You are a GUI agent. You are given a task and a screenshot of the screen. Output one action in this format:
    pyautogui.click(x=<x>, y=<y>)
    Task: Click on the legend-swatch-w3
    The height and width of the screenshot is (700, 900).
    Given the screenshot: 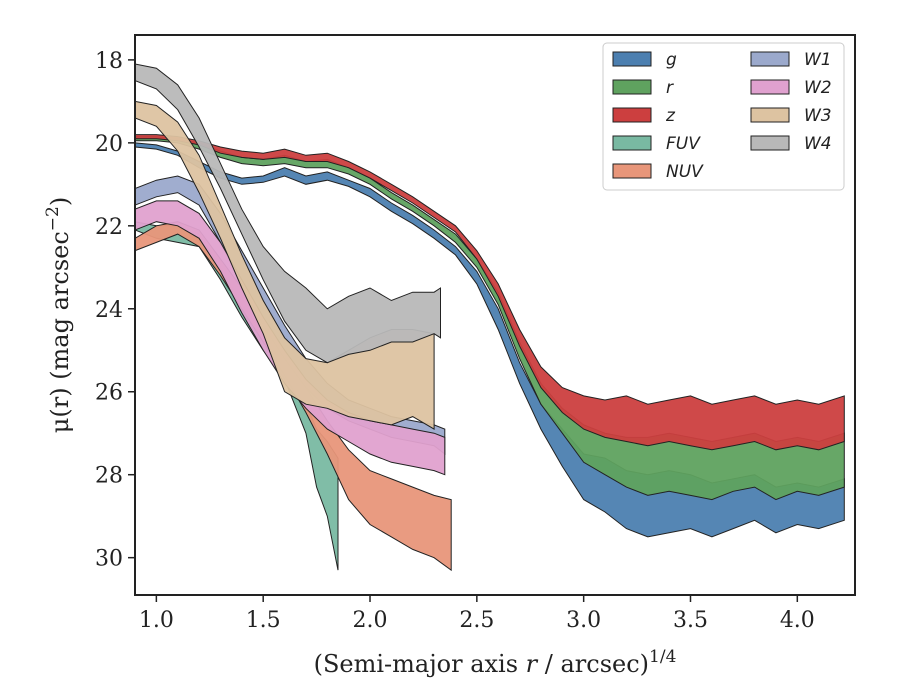 What is the action you would take?
    pyautogui.click(x=770, y=115)
    